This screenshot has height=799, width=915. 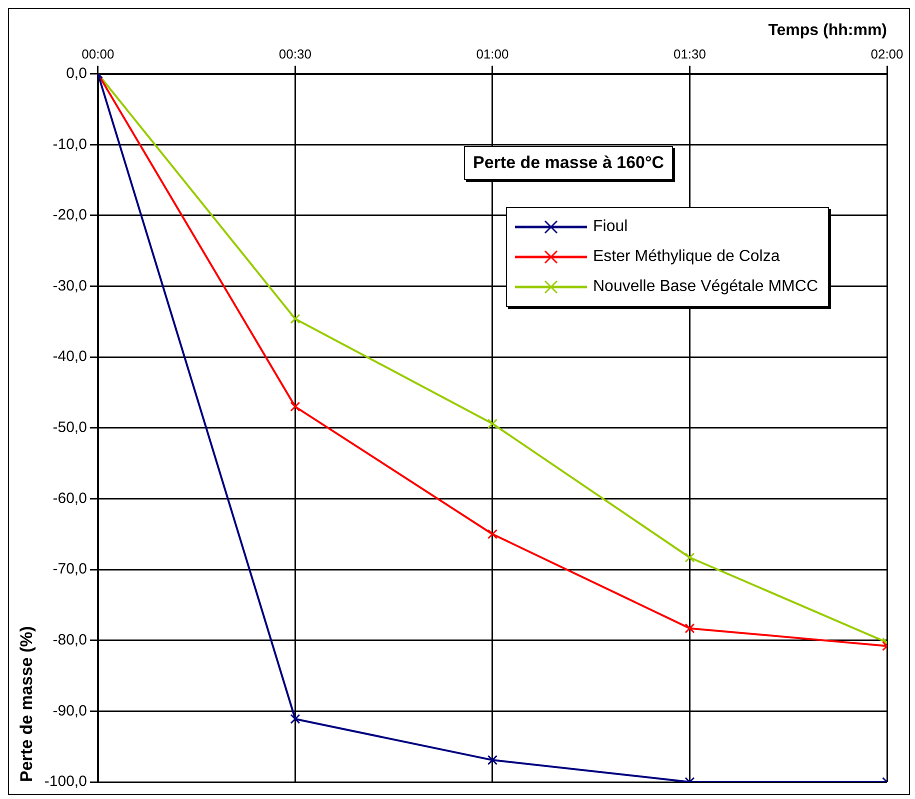 What do you see at coordinates (69, 711) in the screenshot?
I see `y-tick-label: -90,0` at bounding box center [69, 711].